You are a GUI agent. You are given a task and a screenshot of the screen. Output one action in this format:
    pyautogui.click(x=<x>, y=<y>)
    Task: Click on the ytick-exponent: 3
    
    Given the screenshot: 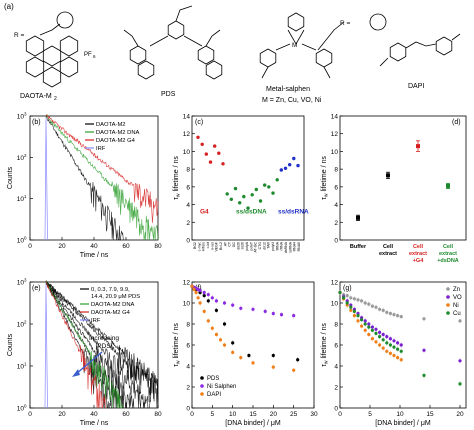 What is the action you would take?
    pyautogui.click(x=25, y=280)
    